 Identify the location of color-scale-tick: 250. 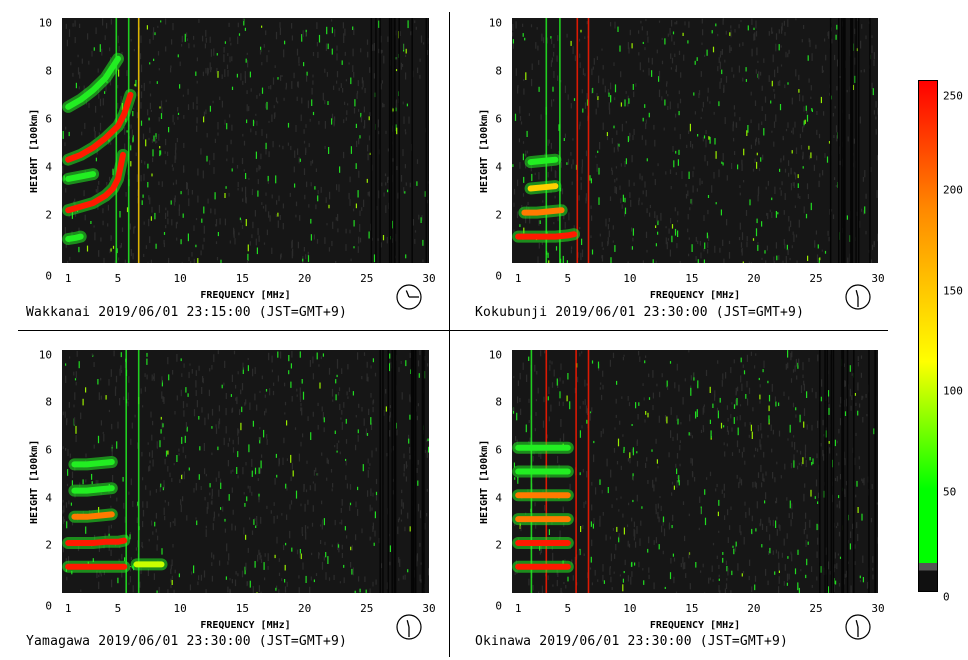
(953, 96).